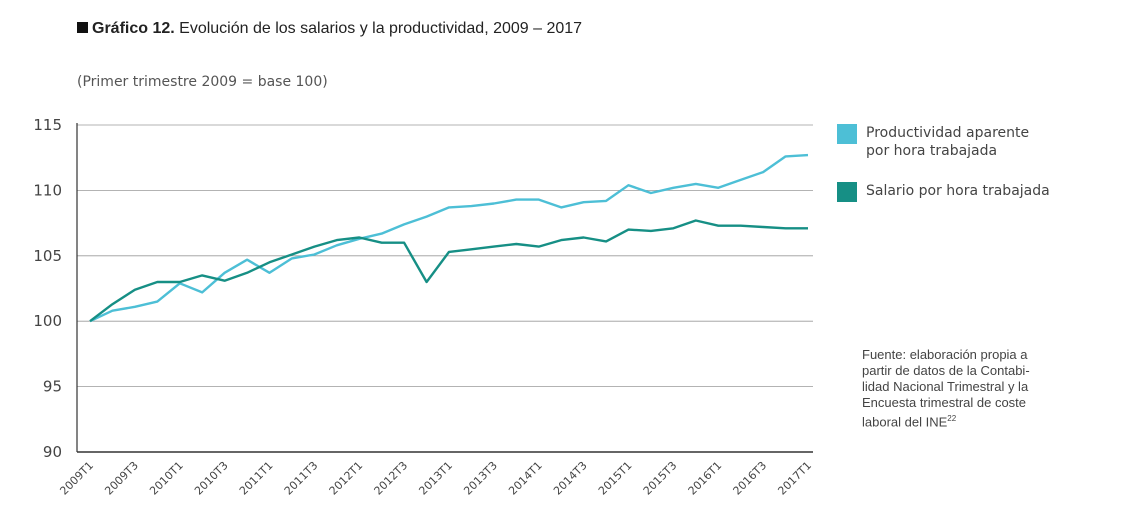 The width and height of the screenshot is (1140, 532). I want to click on x-tick-label-2010T1: 2010T1, so click(166, 478).